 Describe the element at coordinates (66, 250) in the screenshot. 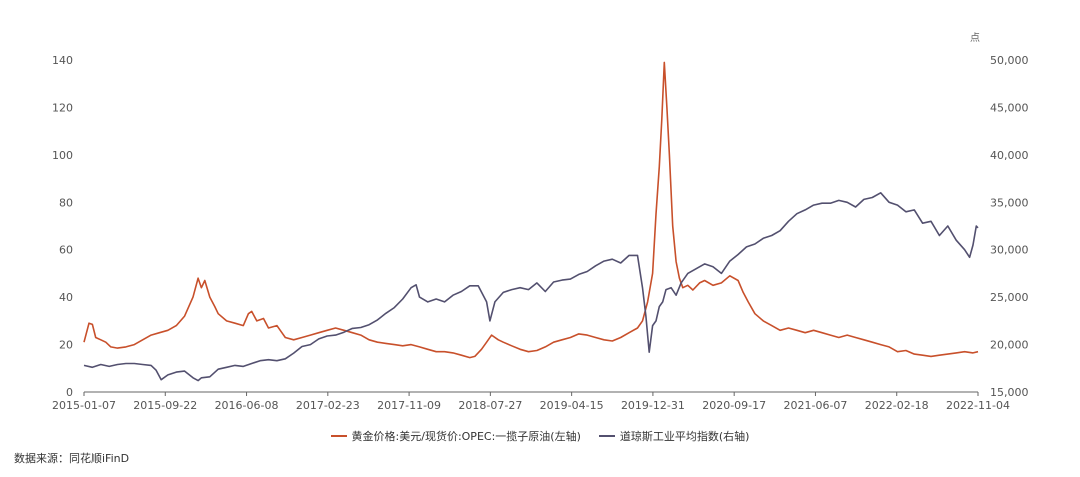

I see `left-axis-tick-label: 60` at that location.